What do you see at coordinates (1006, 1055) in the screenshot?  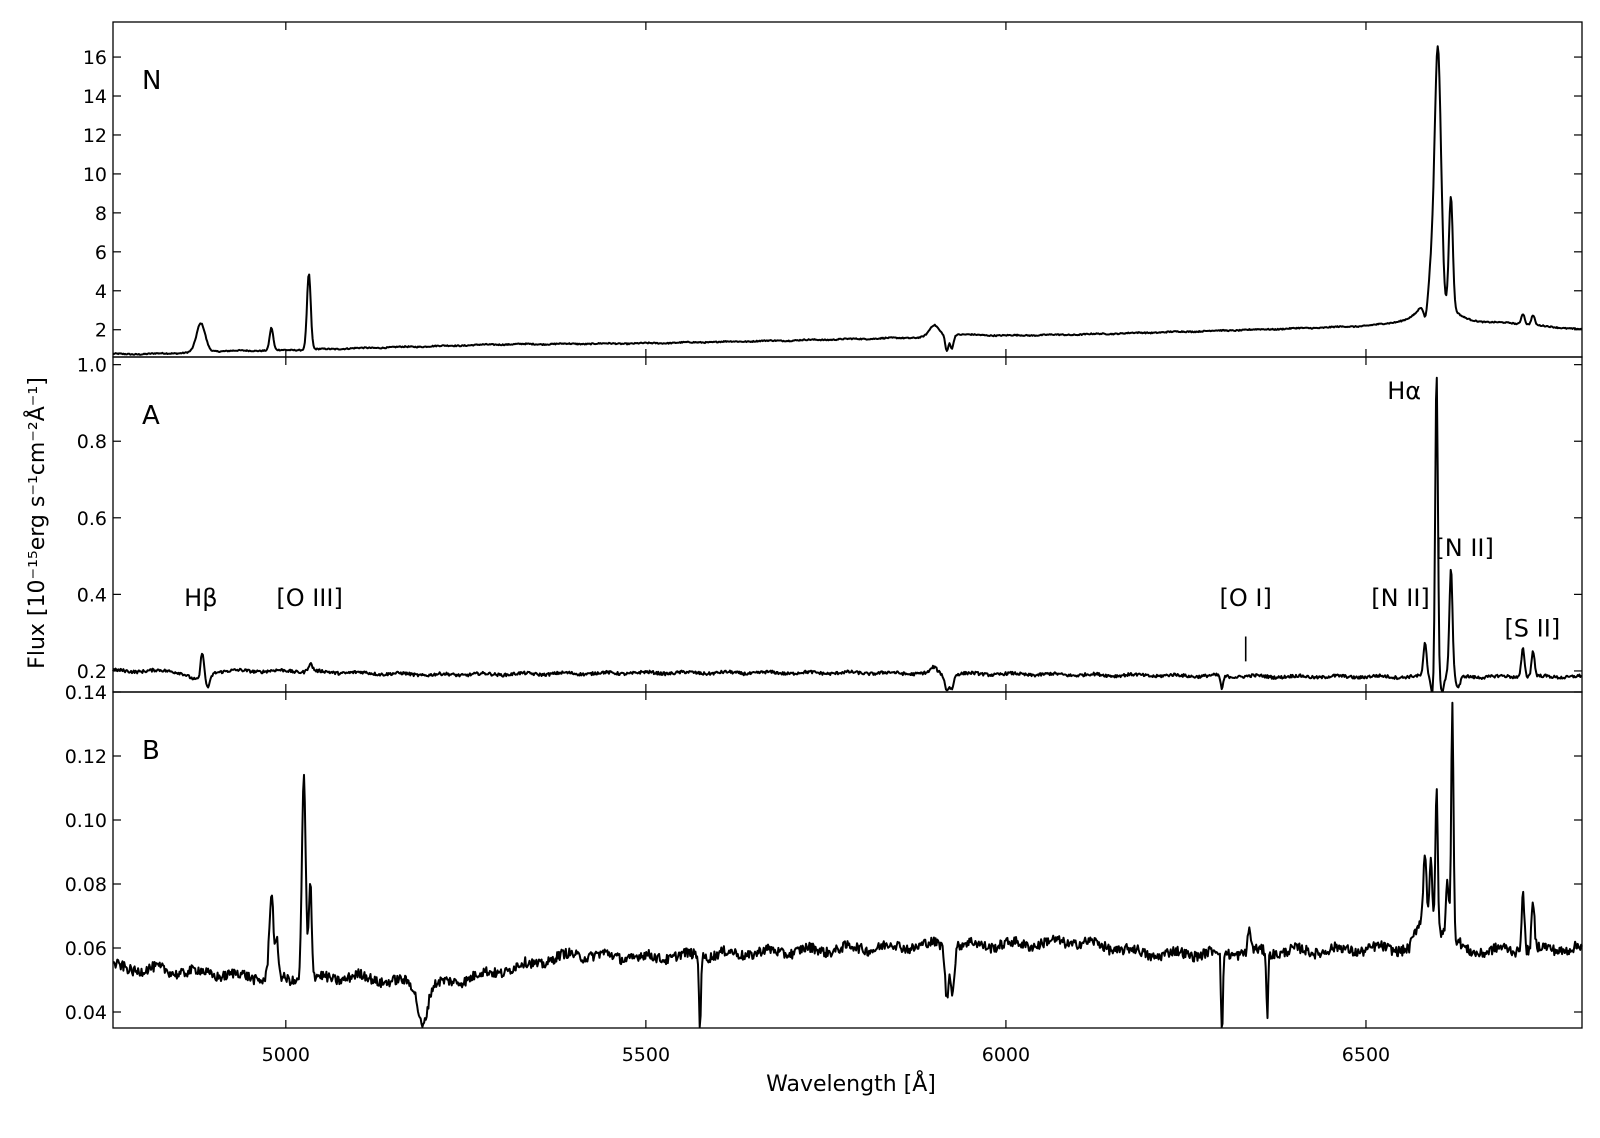 I see `x-tick-label: 6000` at bounding box center [1006, 1055].